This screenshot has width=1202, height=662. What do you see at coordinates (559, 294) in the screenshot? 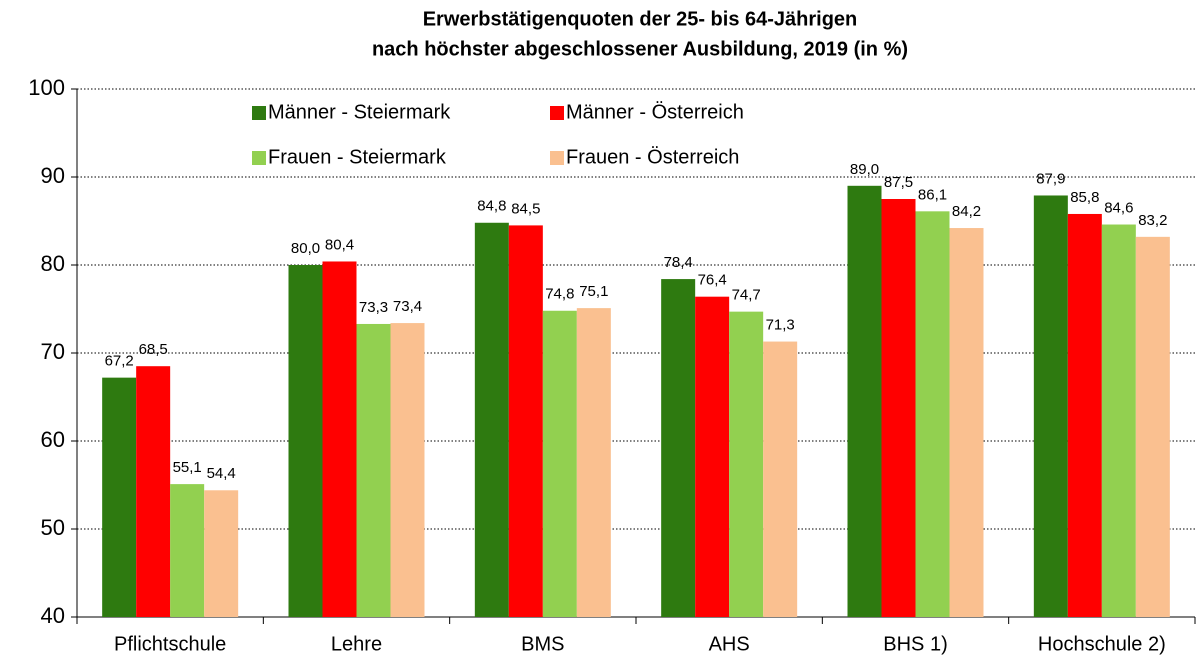
I see `value-label: 74,8` at bounding box center [559, 294].